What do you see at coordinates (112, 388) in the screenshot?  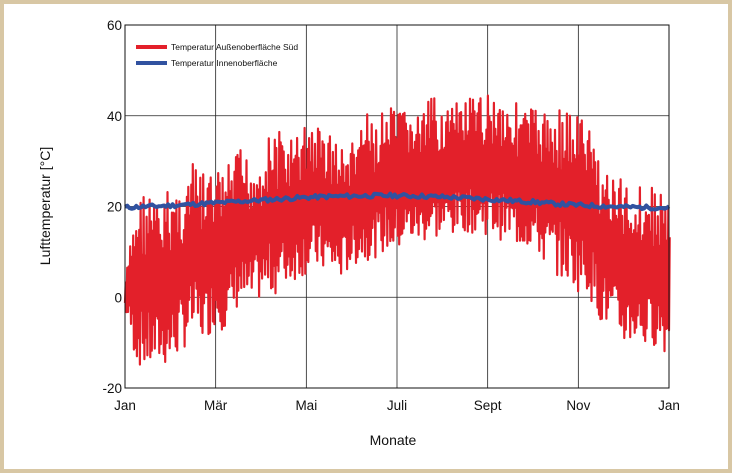 I see `y-tick-label: -20` at bounding box center [112, 388].